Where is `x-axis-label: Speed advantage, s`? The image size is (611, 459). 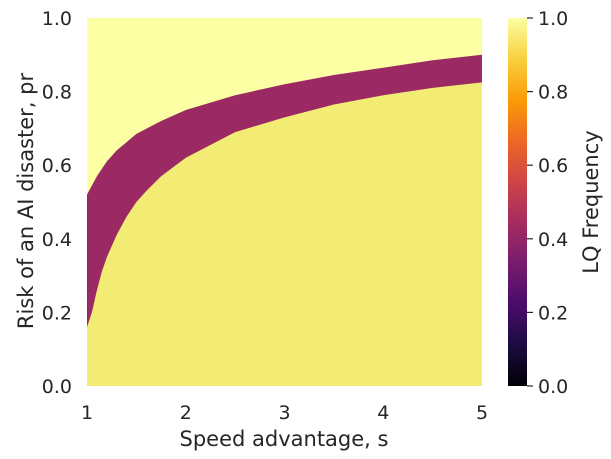
x-axis-label: Speed advantage, s is located at coordinates (284, 439).